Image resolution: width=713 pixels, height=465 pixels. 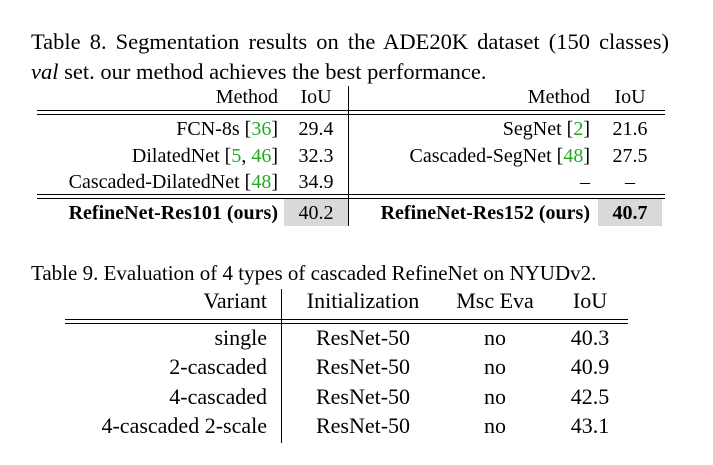 I want to click on table8-left-row-iou: 29.4, so click(x=316, y=129).